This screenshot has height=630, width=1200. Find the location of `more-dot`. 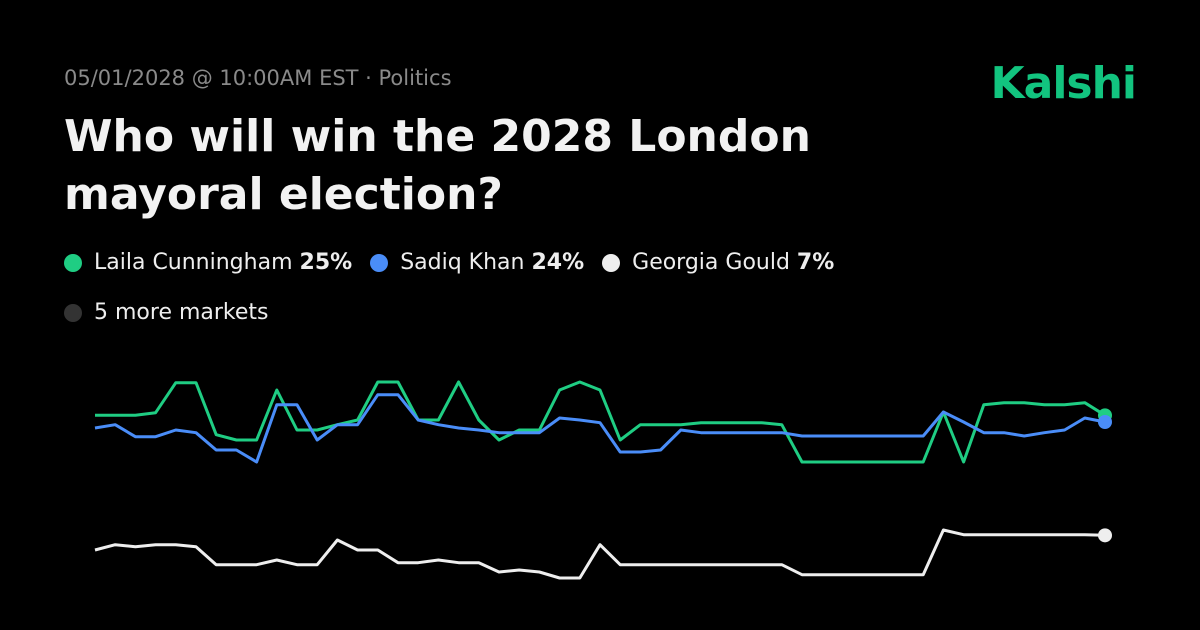

more-dot is located at coordinates (73, 312).